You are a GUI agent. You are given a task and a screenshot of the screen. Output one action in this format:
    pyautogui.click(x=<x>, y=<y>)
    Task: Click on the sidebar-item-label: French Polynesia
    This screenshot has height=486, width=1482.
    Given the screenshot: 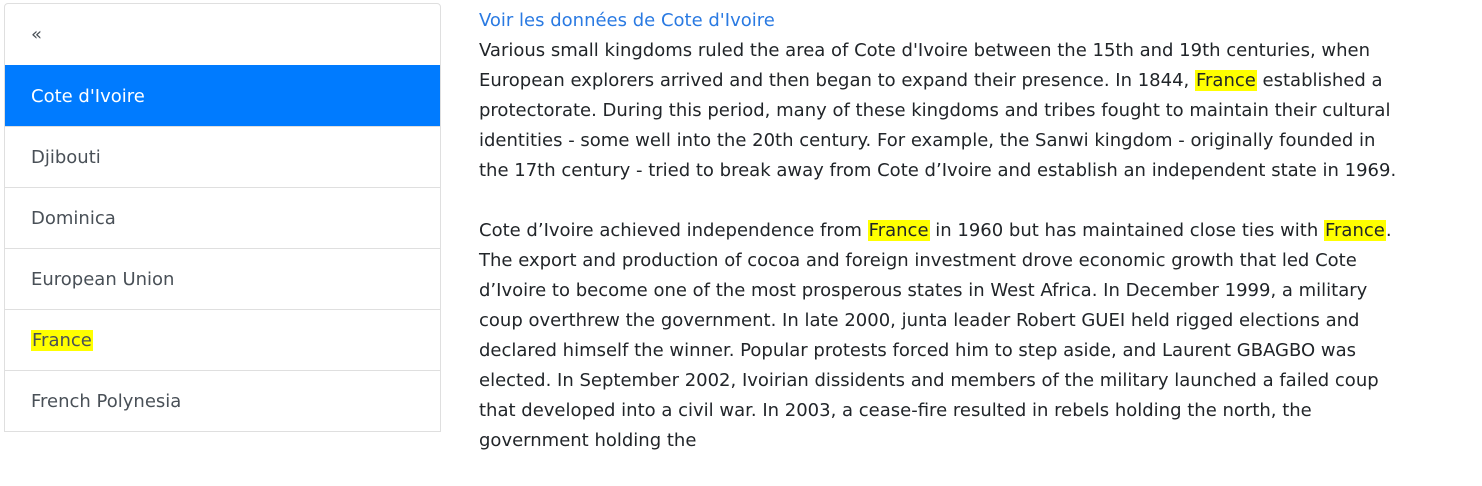 What is the action you would take?
    pyautogui.click(x=106, y=401)
    